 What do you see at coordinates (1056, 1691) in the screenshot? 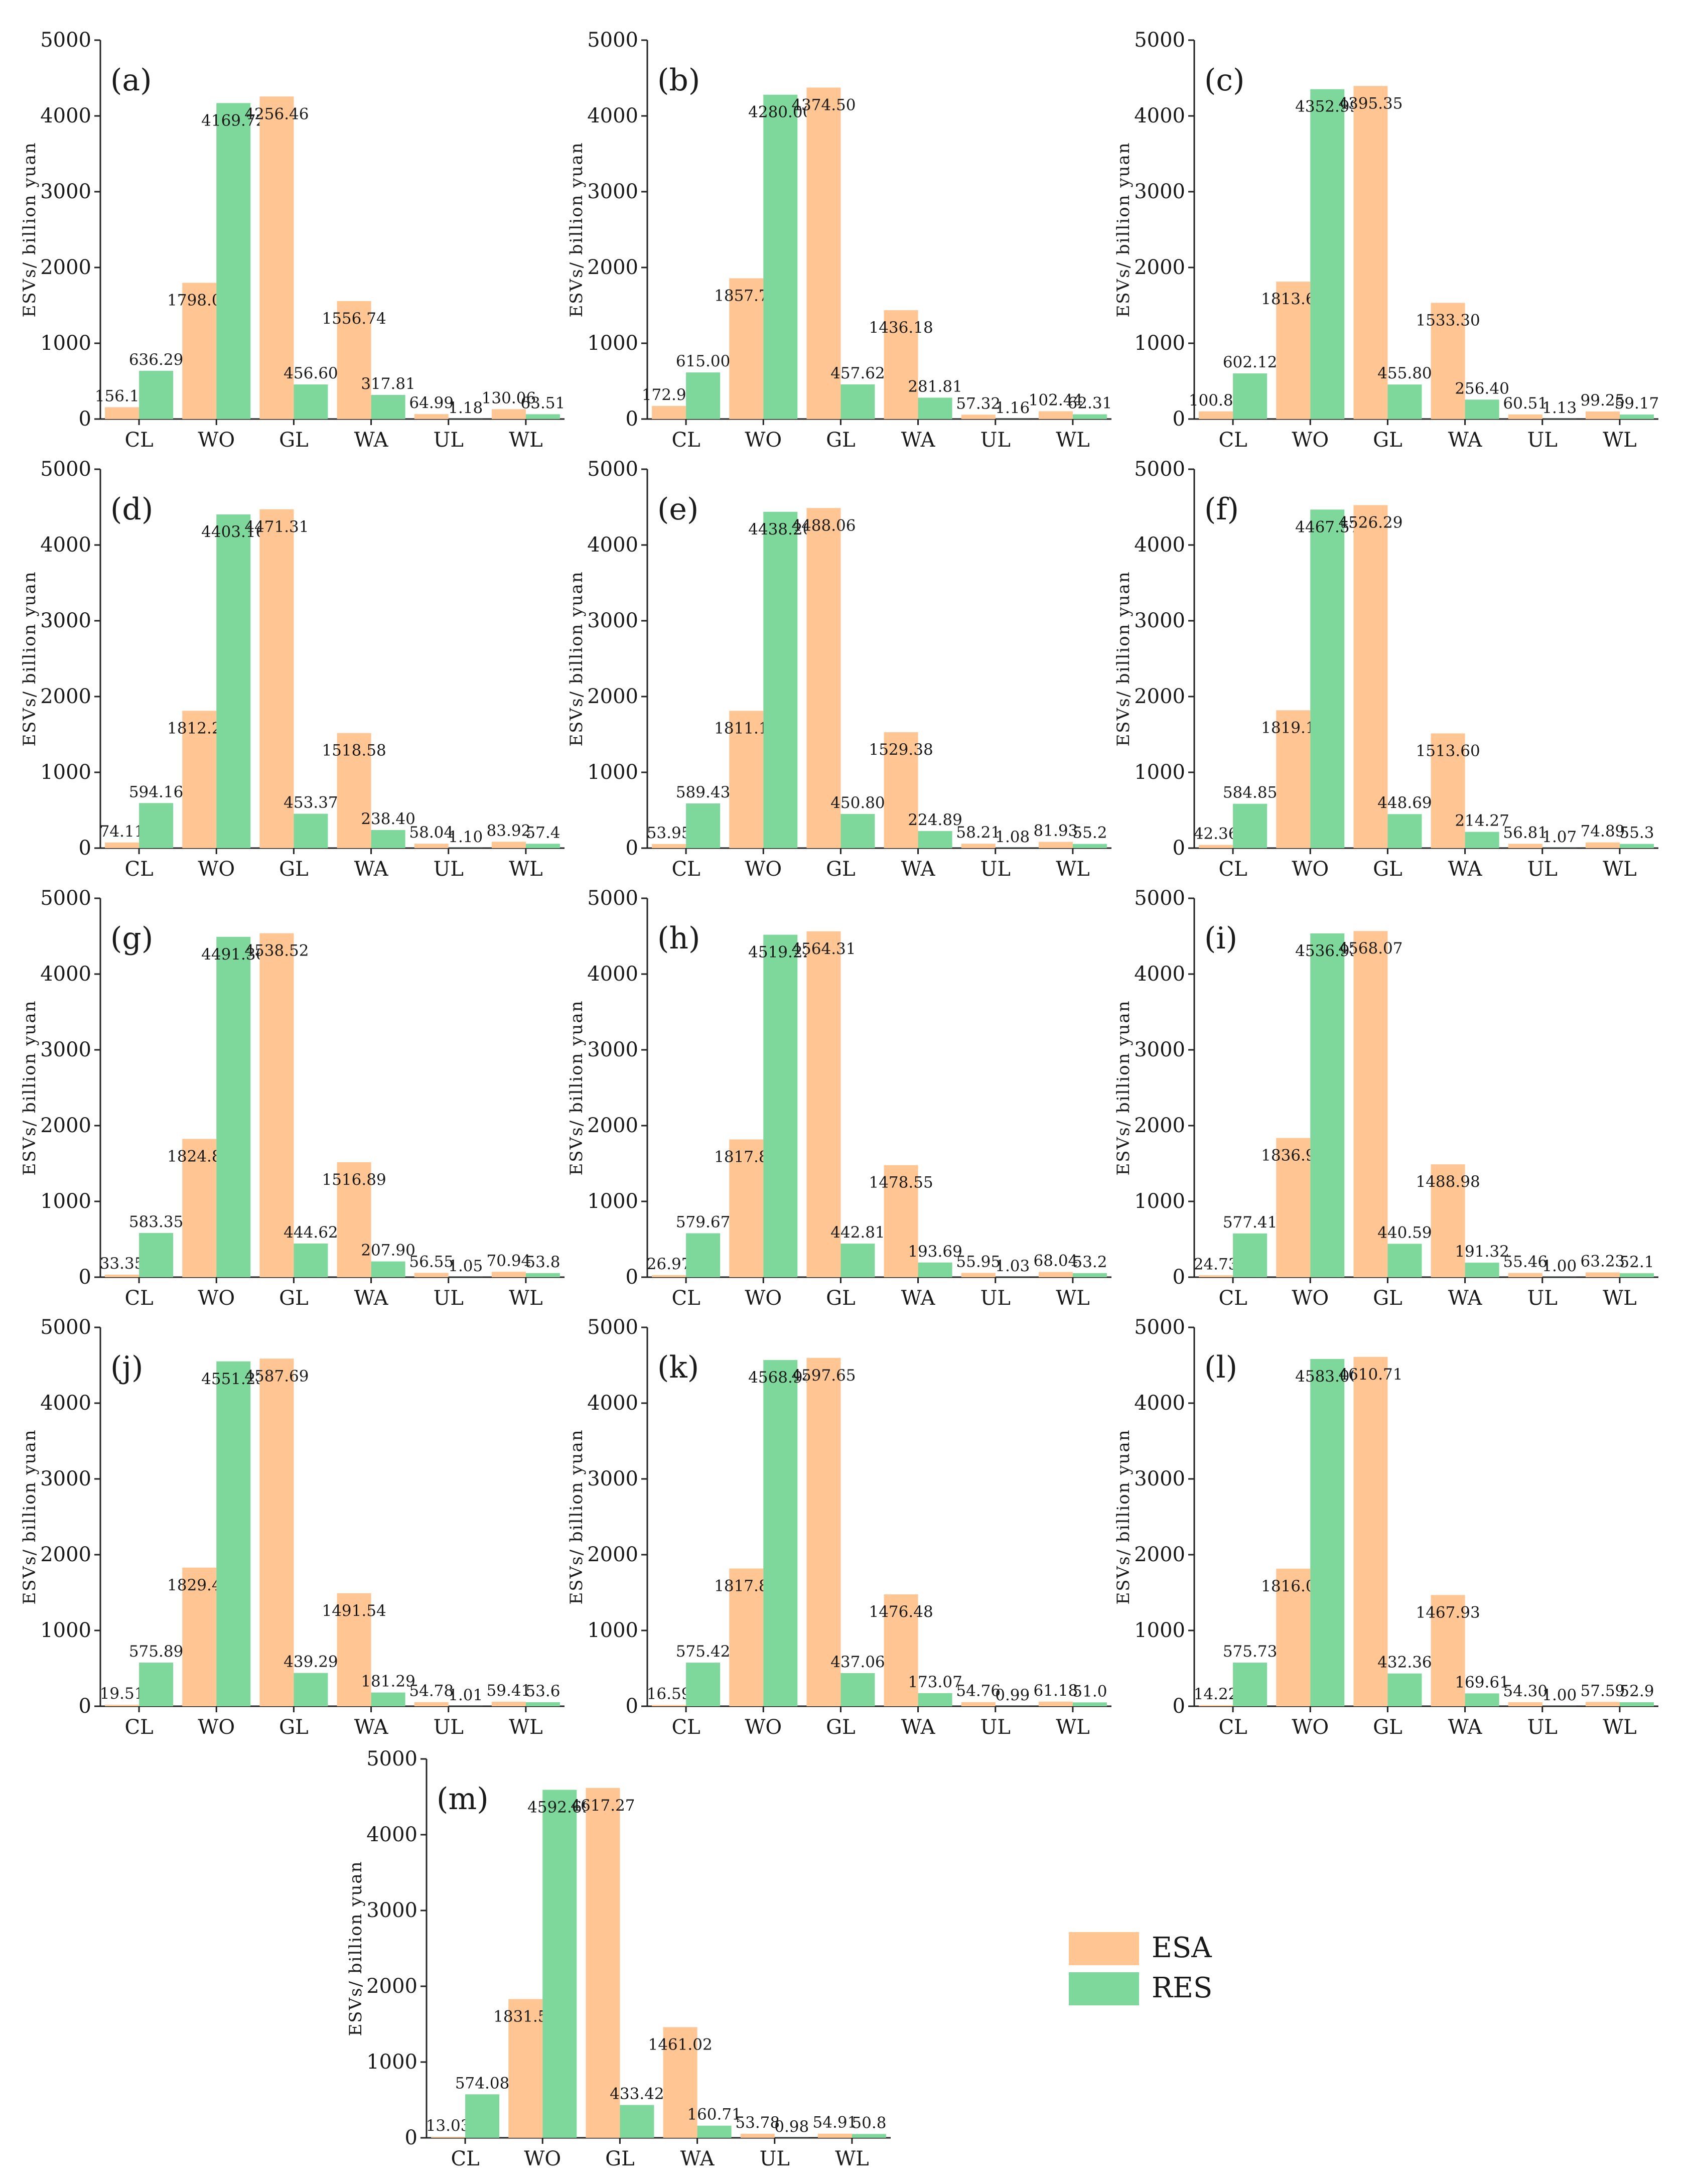
I see `data-label: 61.18` at bounding box center [1056, 1691].